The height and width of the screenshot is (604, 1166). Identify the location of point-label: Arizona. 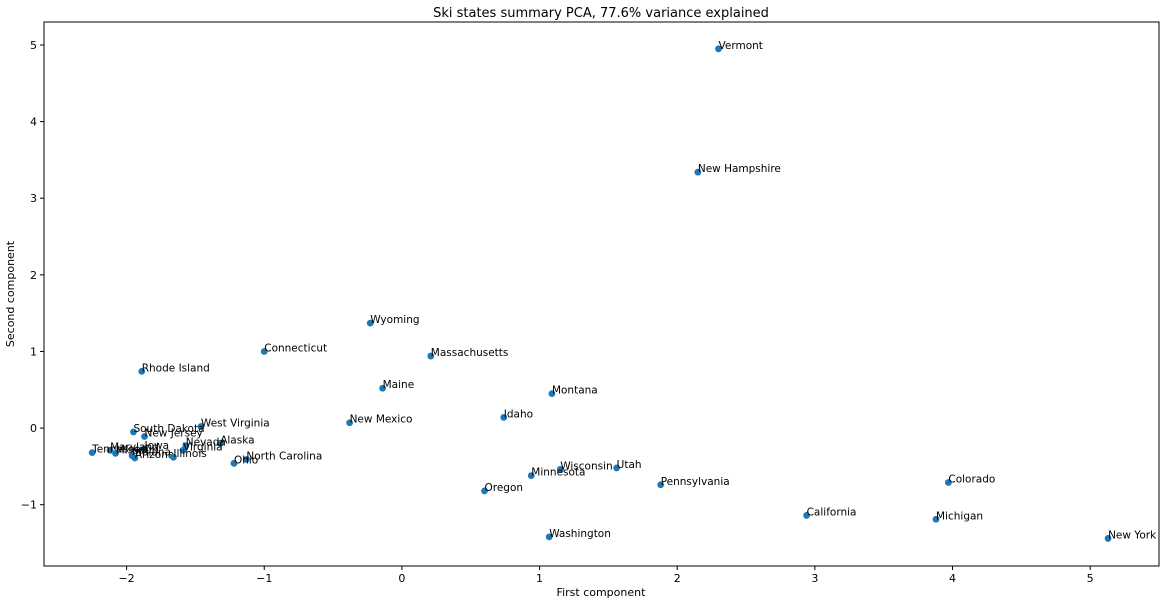
(154, 455).